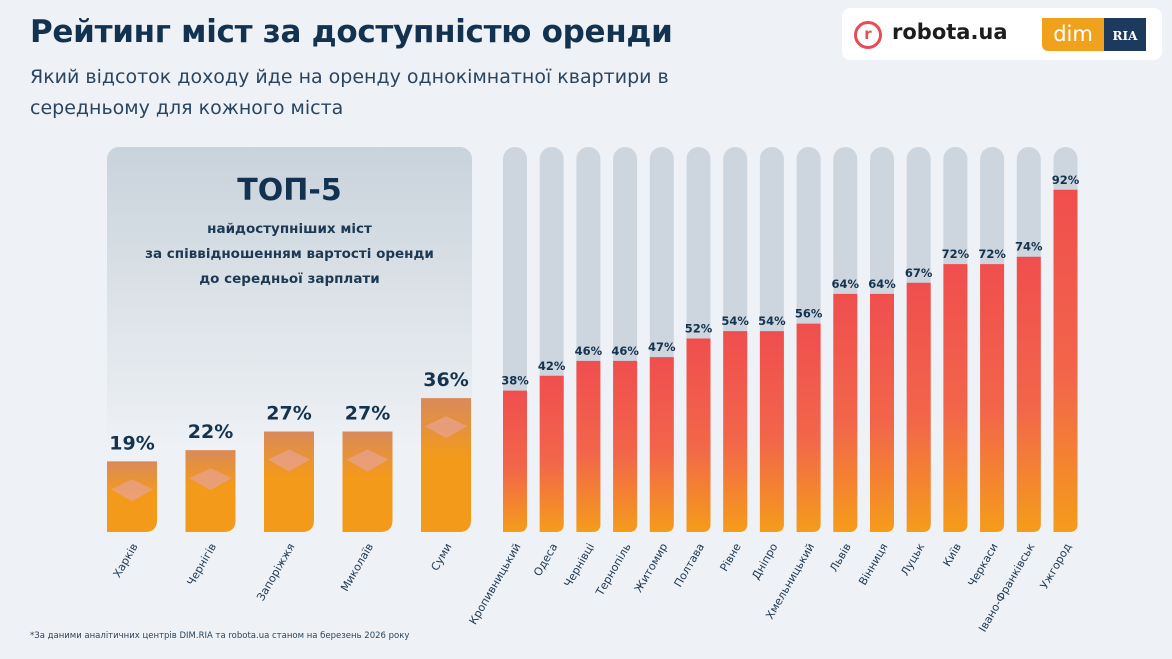  What do you see at coordinates (699, 329) in the screenshot?
I see `data-label: 52%` at bounding box center [699, 329].